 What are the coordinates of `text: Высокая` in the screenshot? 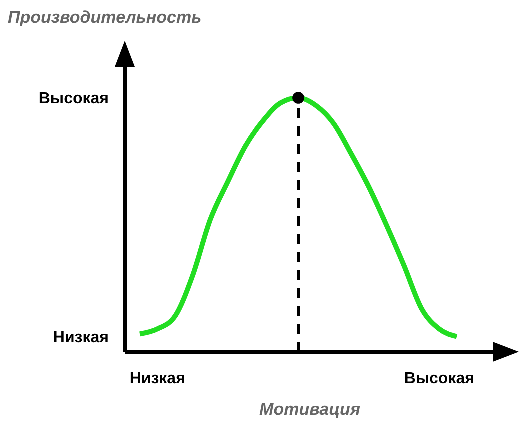 It's located at (73, 99).